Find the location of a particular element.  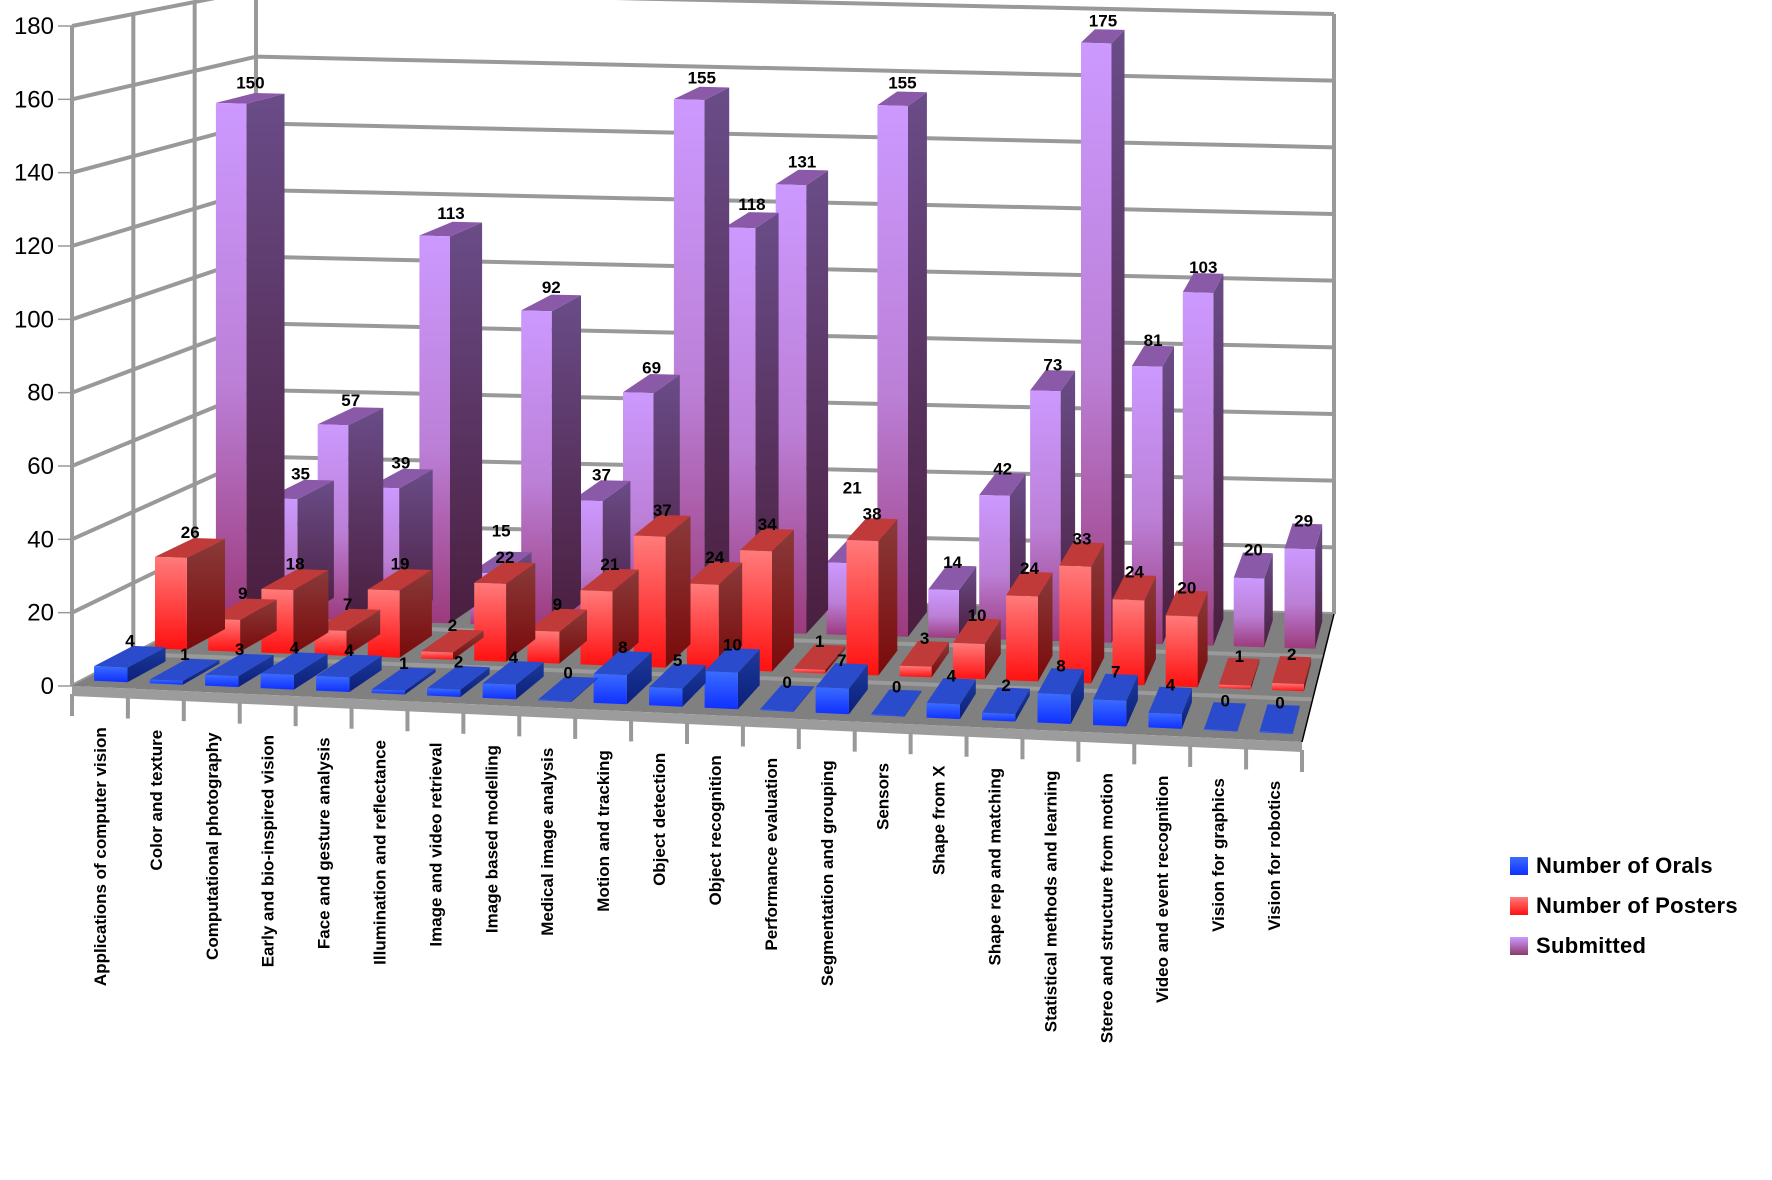

y-tick-label: 160 is located at coordinates (34, 99).